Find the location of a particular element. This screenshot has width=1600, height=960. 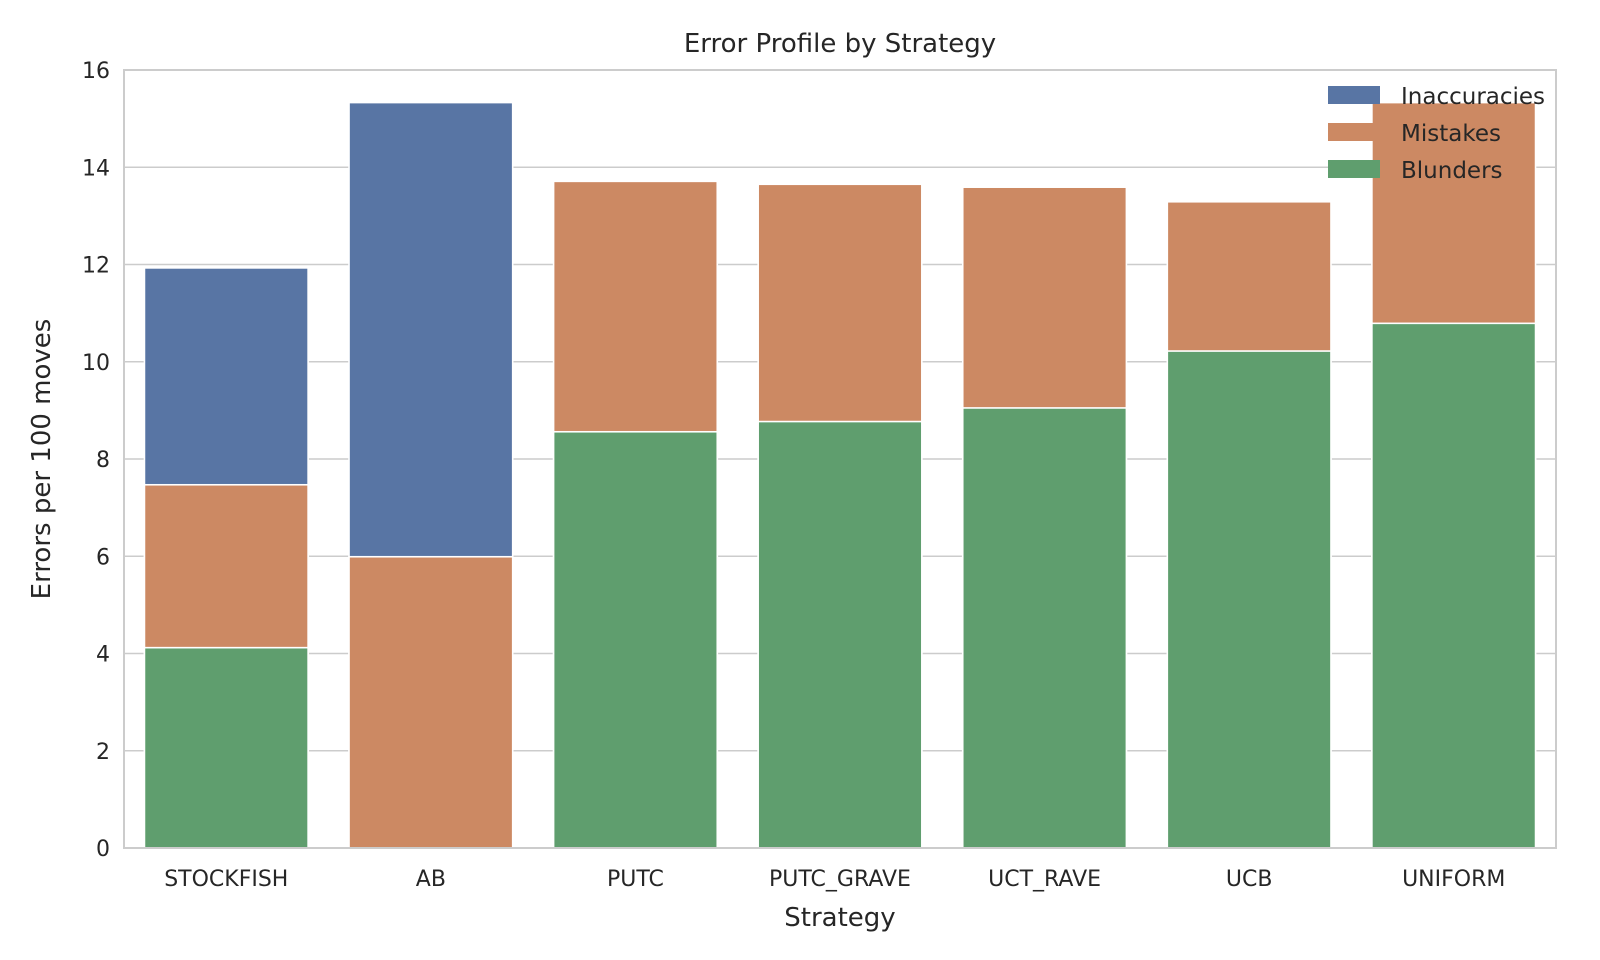

bar-blunders-stockfish is located at coordinates (226, 747).